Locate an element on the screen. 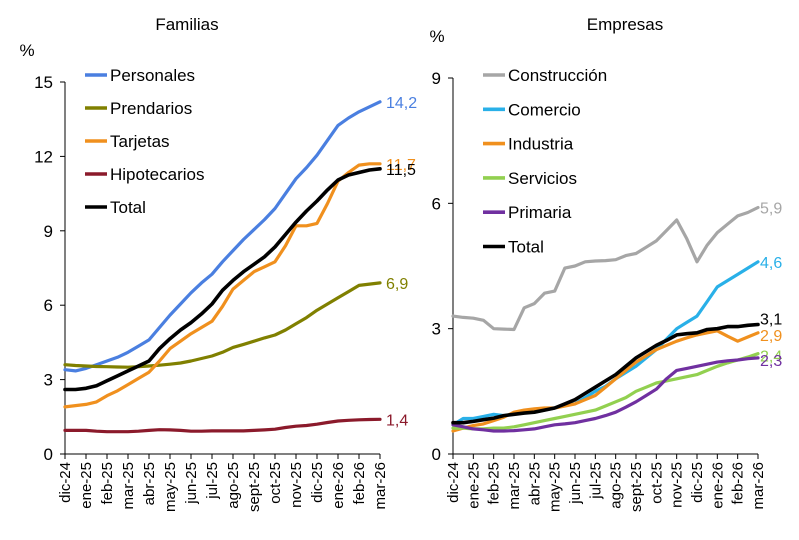 The width and height of the screenshot is (799, 540). end-label-comercio: 4,6 is located at coordinates (771, 263).